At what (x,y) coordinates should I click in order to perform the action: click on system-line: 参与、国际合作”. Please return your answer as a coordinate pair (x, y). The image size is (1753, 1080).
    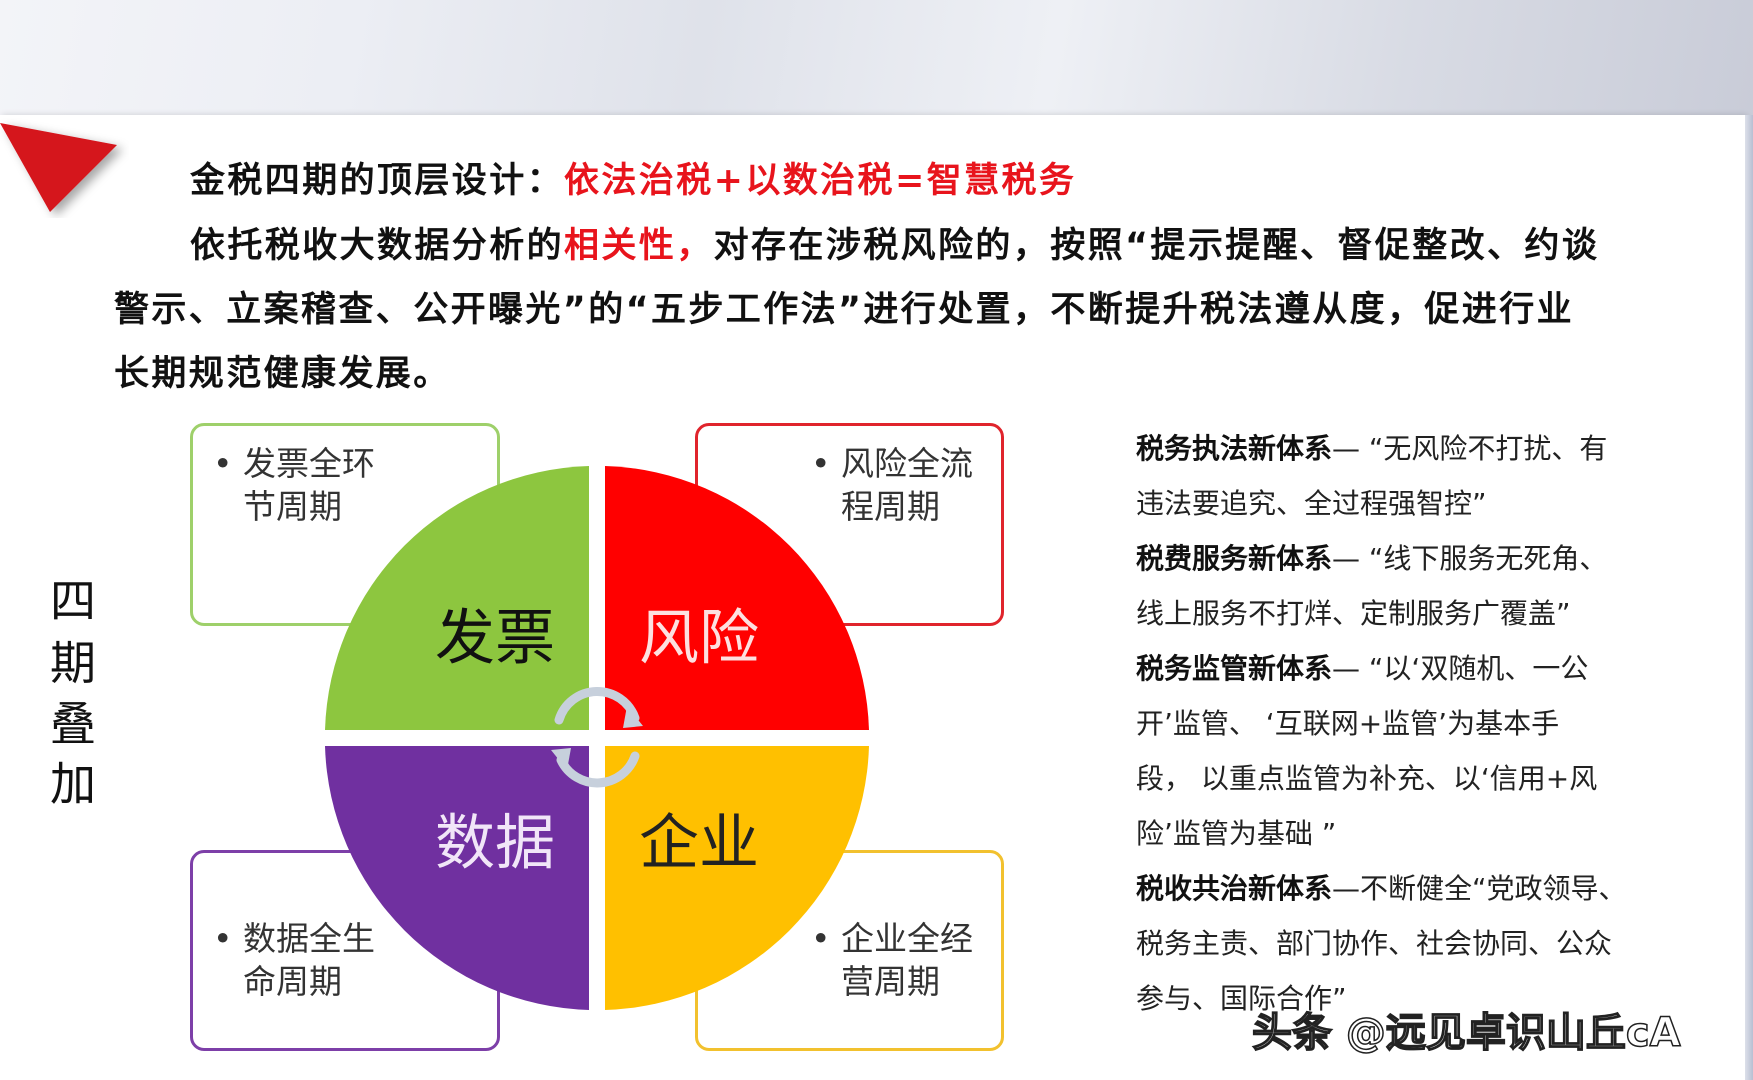
    Looking at the image, I should click on (1241, 997).